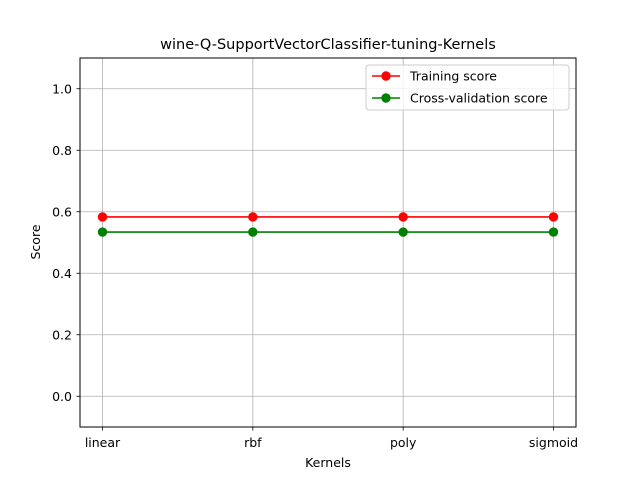 This screenshot has width=640, height=484. What do you see at coordinates (479, 98) in the screenshot?
I see `legend-label: Cross-validation score` at bounding box center [479, 98].